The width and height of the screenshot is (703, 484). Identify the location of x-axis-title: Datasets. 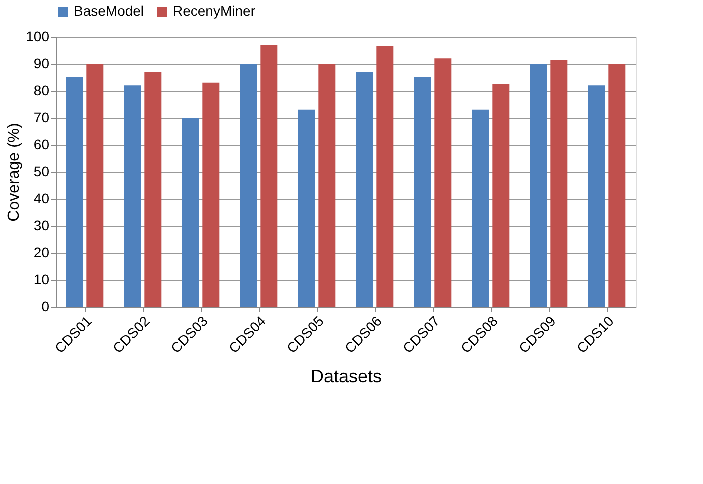
(346, 376).